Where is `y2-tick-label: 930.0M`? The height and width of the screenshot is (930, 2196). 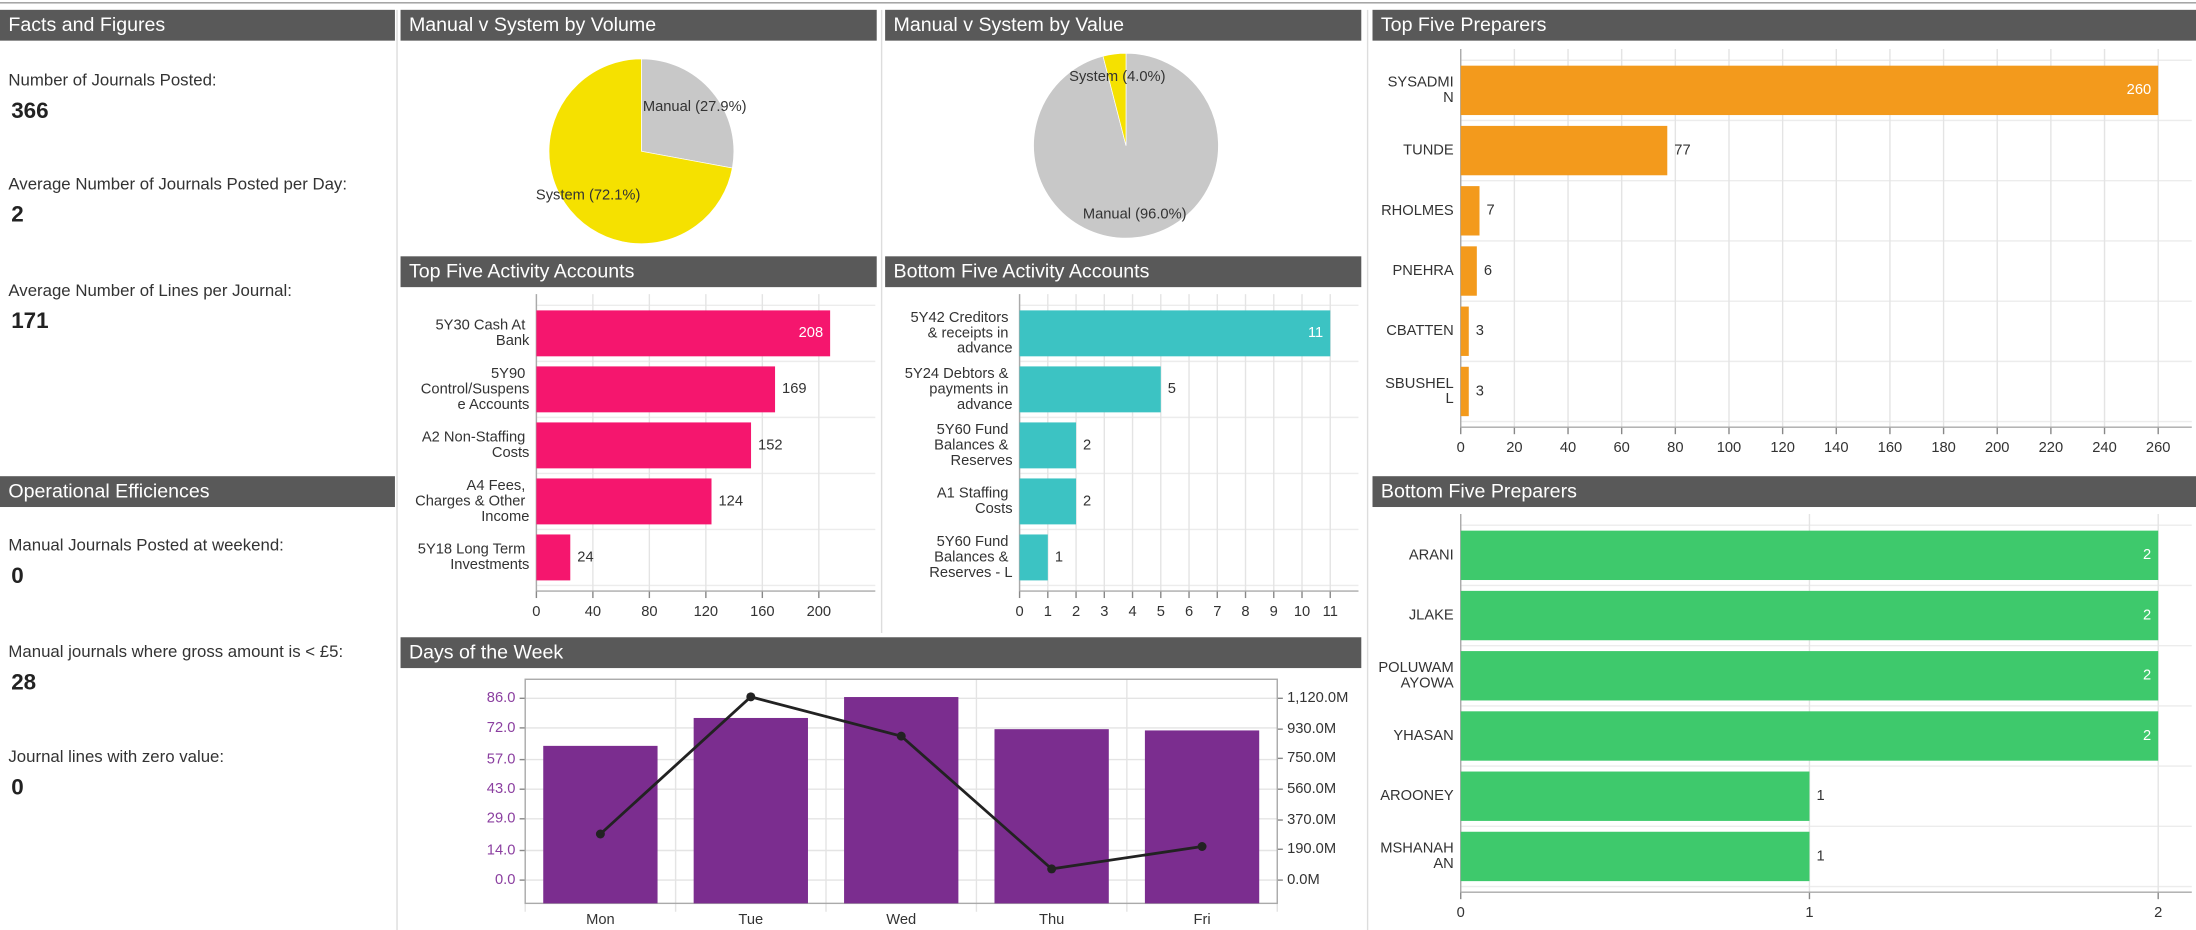
y2-tick-label: 930.0M is located at coordinates (1311, 729).